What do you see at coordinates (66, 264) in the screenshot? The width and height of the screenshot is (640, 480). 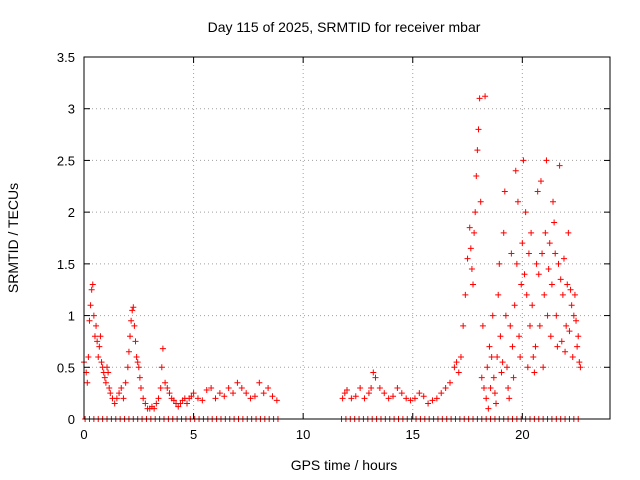 I see `y-tick-label: 1.5` at bounding box center [66, 264].